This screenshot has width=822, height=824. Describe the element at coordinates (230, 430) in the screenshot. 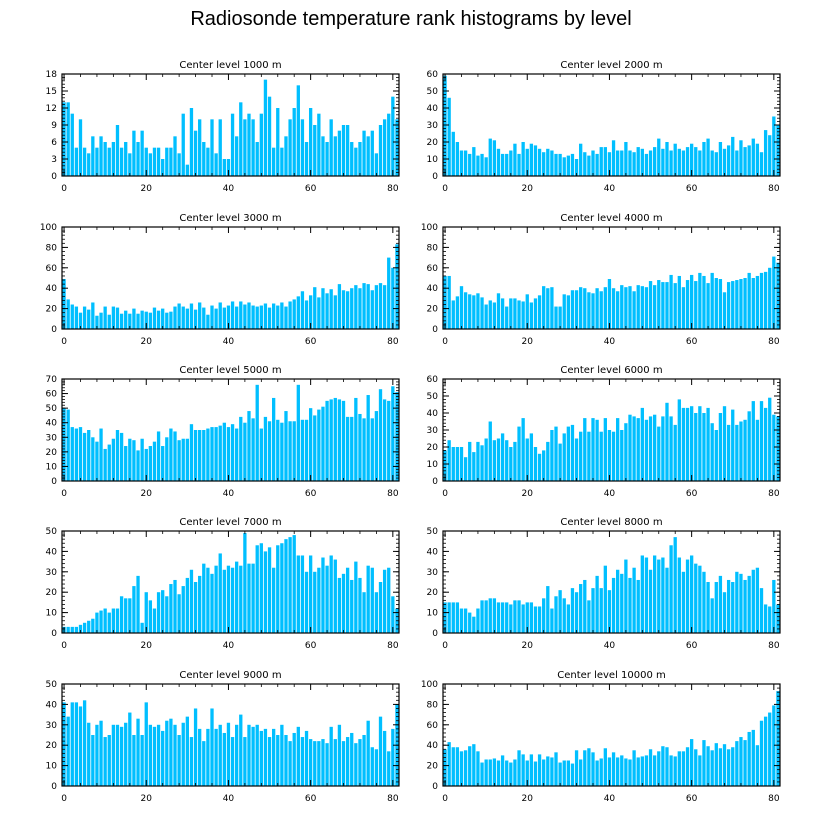

I see `plot-frame` at that location.